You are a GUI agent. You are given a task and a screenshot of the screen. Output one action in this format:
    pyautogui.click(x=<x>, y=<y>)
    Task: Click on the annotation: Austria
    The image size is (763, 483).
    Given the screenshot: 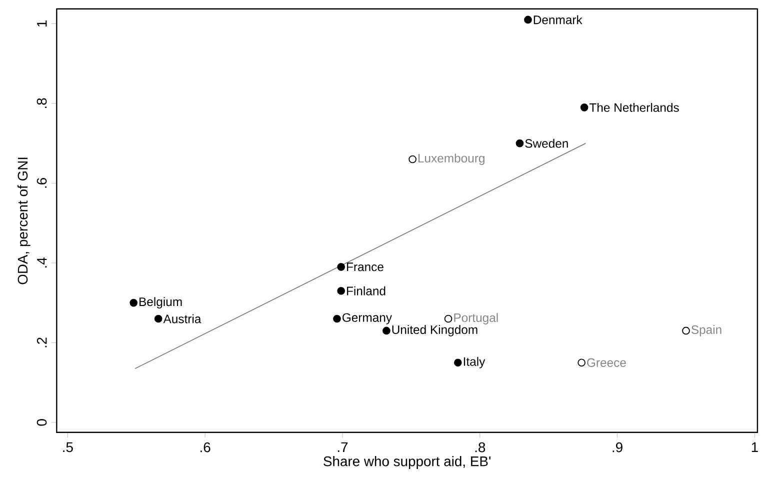 What is the action you would take?
    pyautogui.click(x=182, y=319)
    